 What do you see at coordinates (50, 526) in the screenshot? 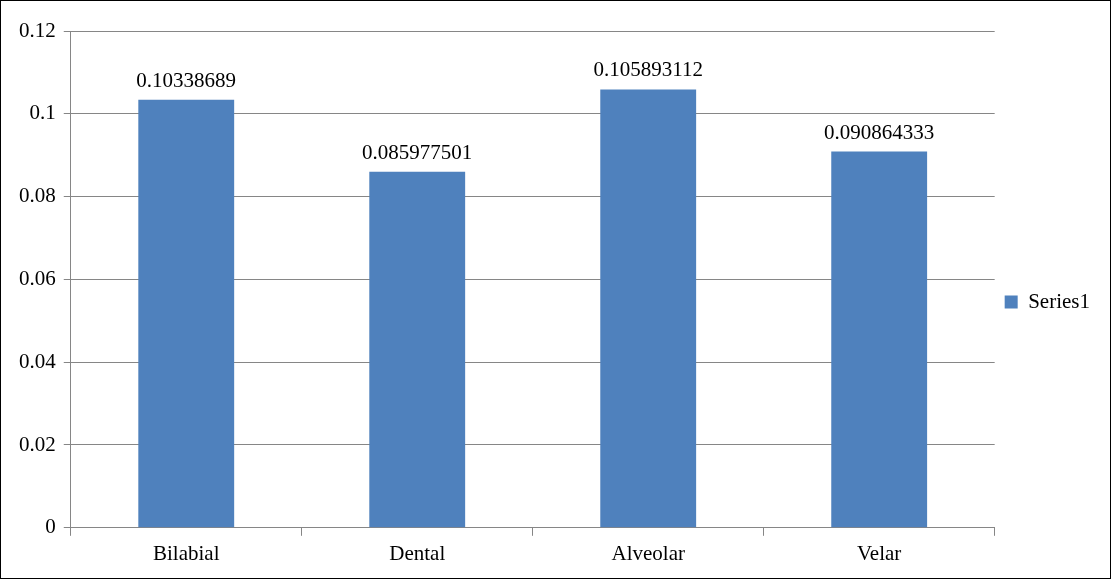
I see `y-tick-label: 0` at bounding box center [50, 526].